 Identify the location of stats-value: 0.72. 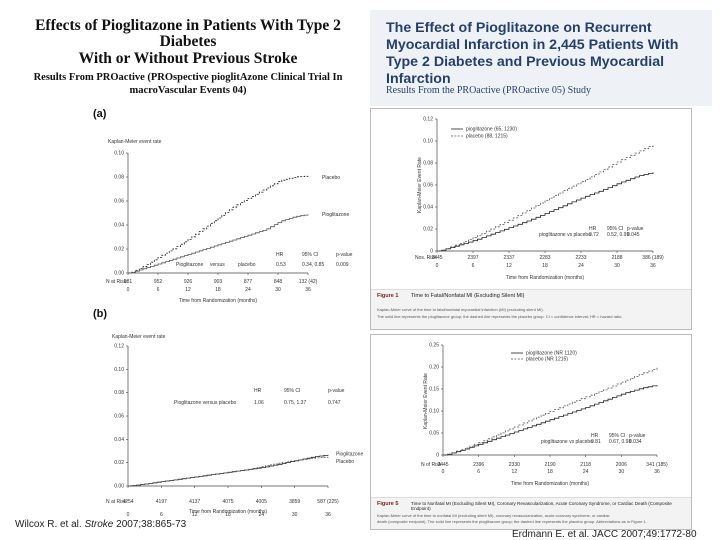
(594, 235).